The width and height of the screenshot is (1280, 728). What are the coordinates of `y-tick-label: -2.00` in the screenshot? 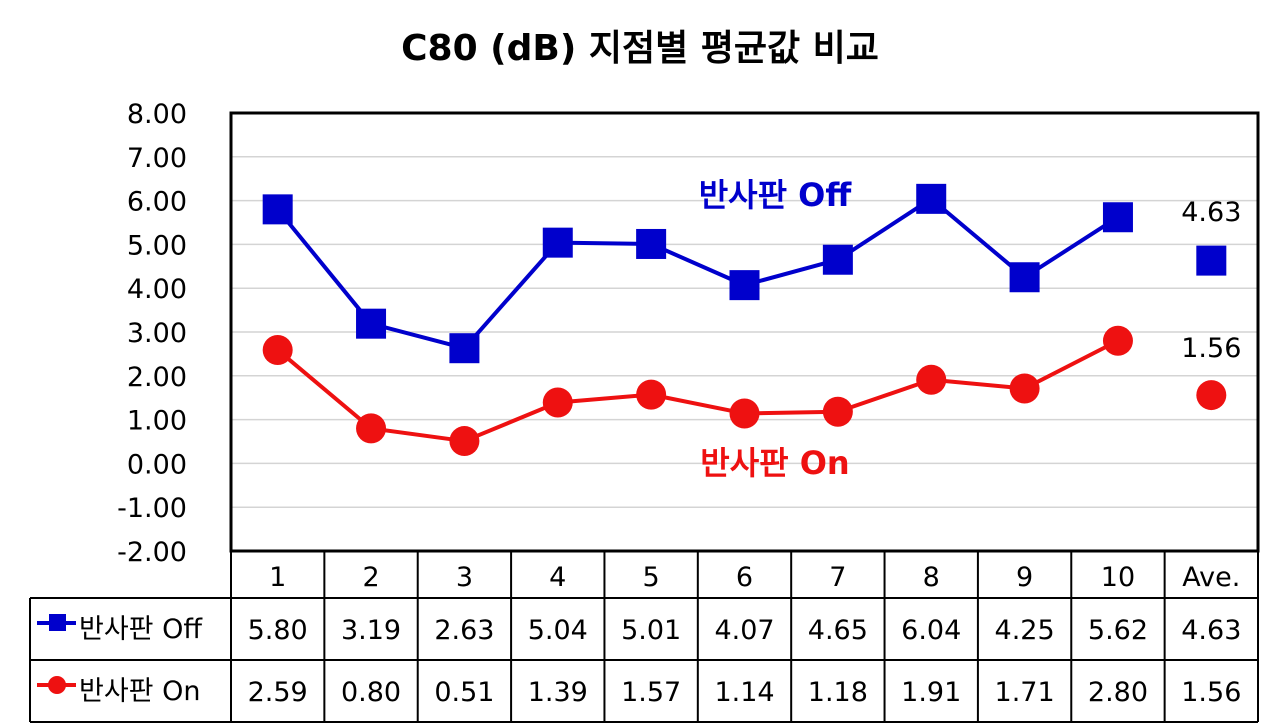 It's located at (152, 552).